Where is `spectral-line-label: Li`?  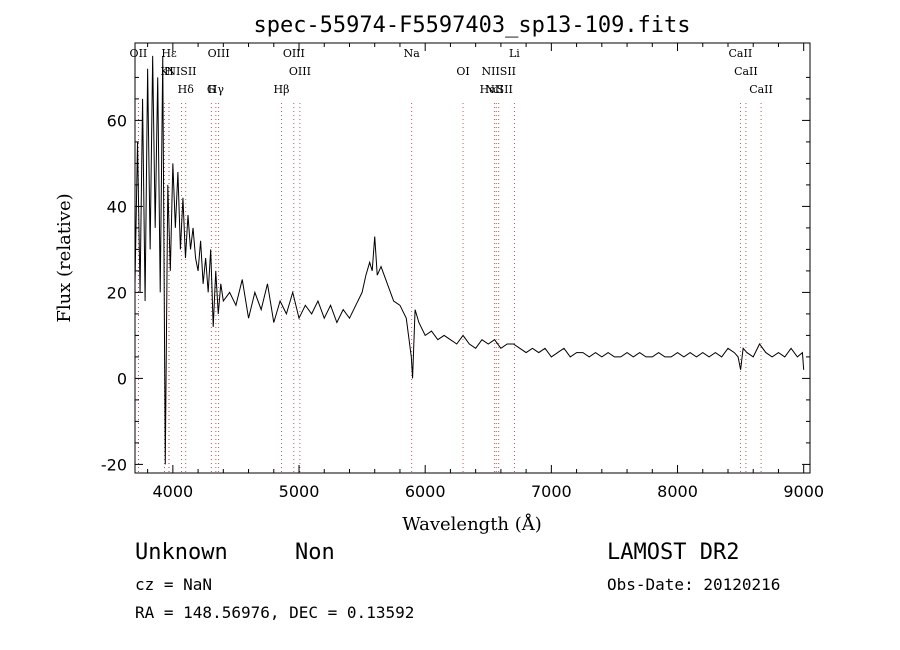
spectral-line-label: Li is located at coordinates (514, 53).